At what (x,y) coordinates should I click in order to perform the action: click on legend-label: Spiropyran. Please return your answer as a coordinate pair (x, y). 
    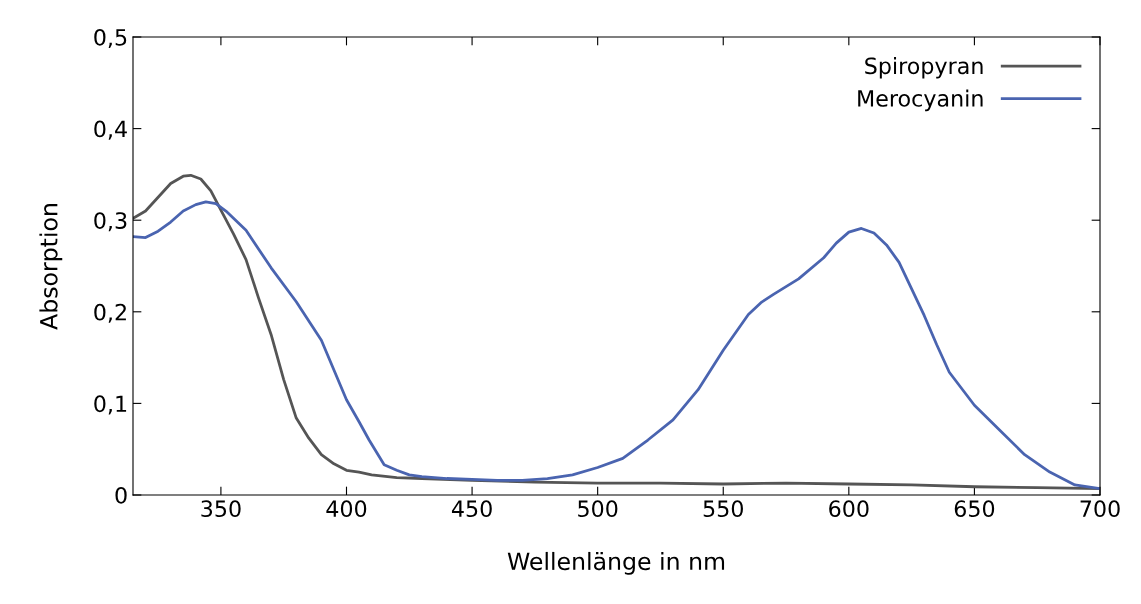
    Looking at the image, I should click on (924, 68).